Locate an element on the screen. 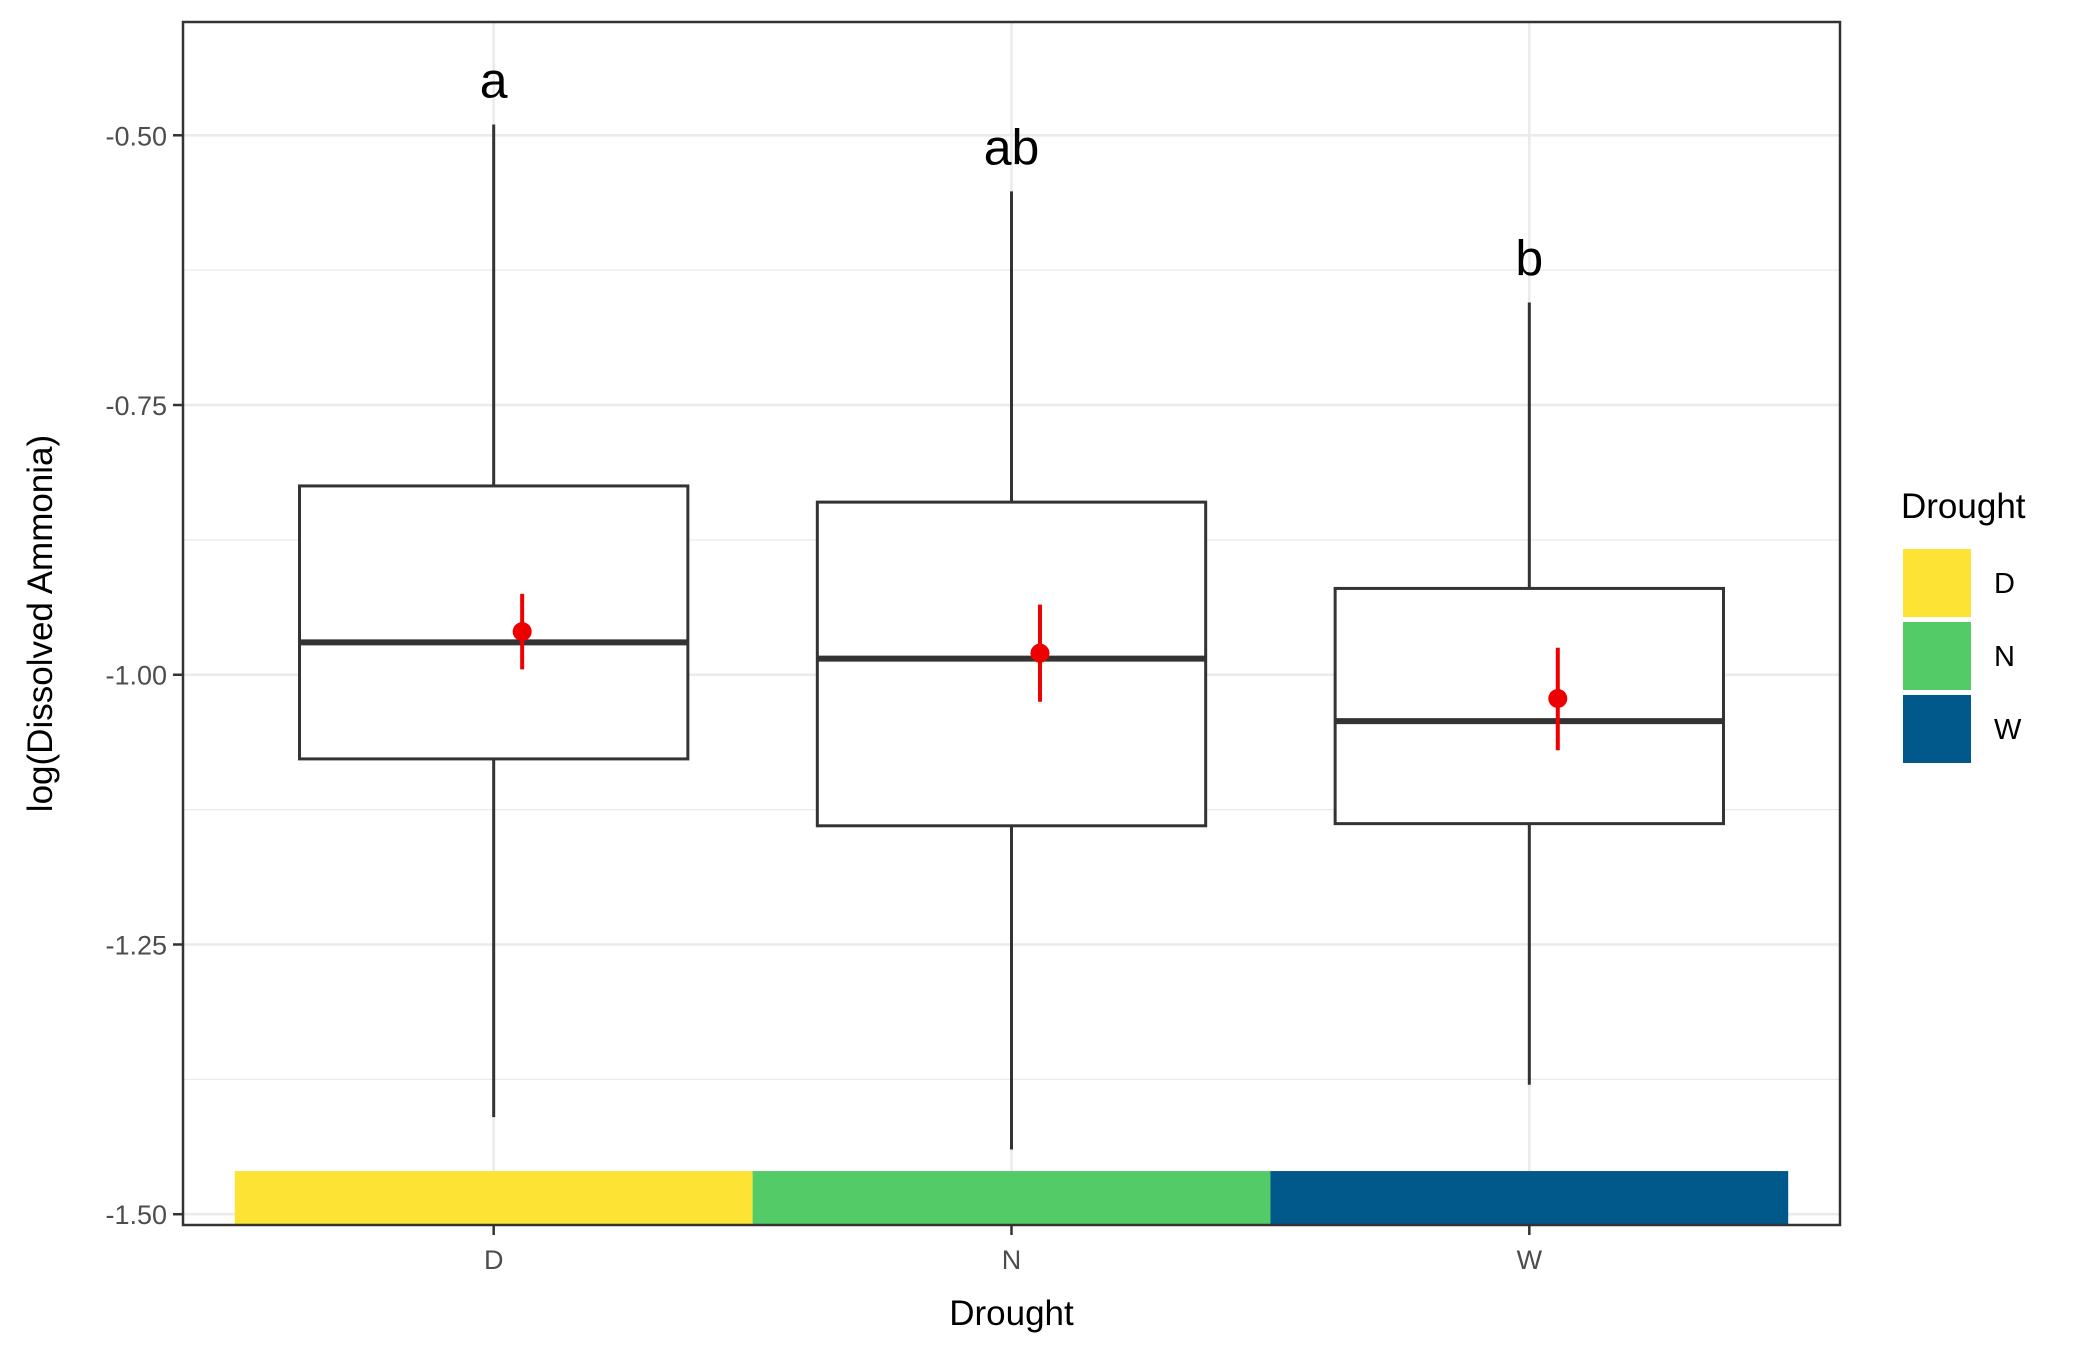  legend-key-n is located at coordinates (1937, 656).